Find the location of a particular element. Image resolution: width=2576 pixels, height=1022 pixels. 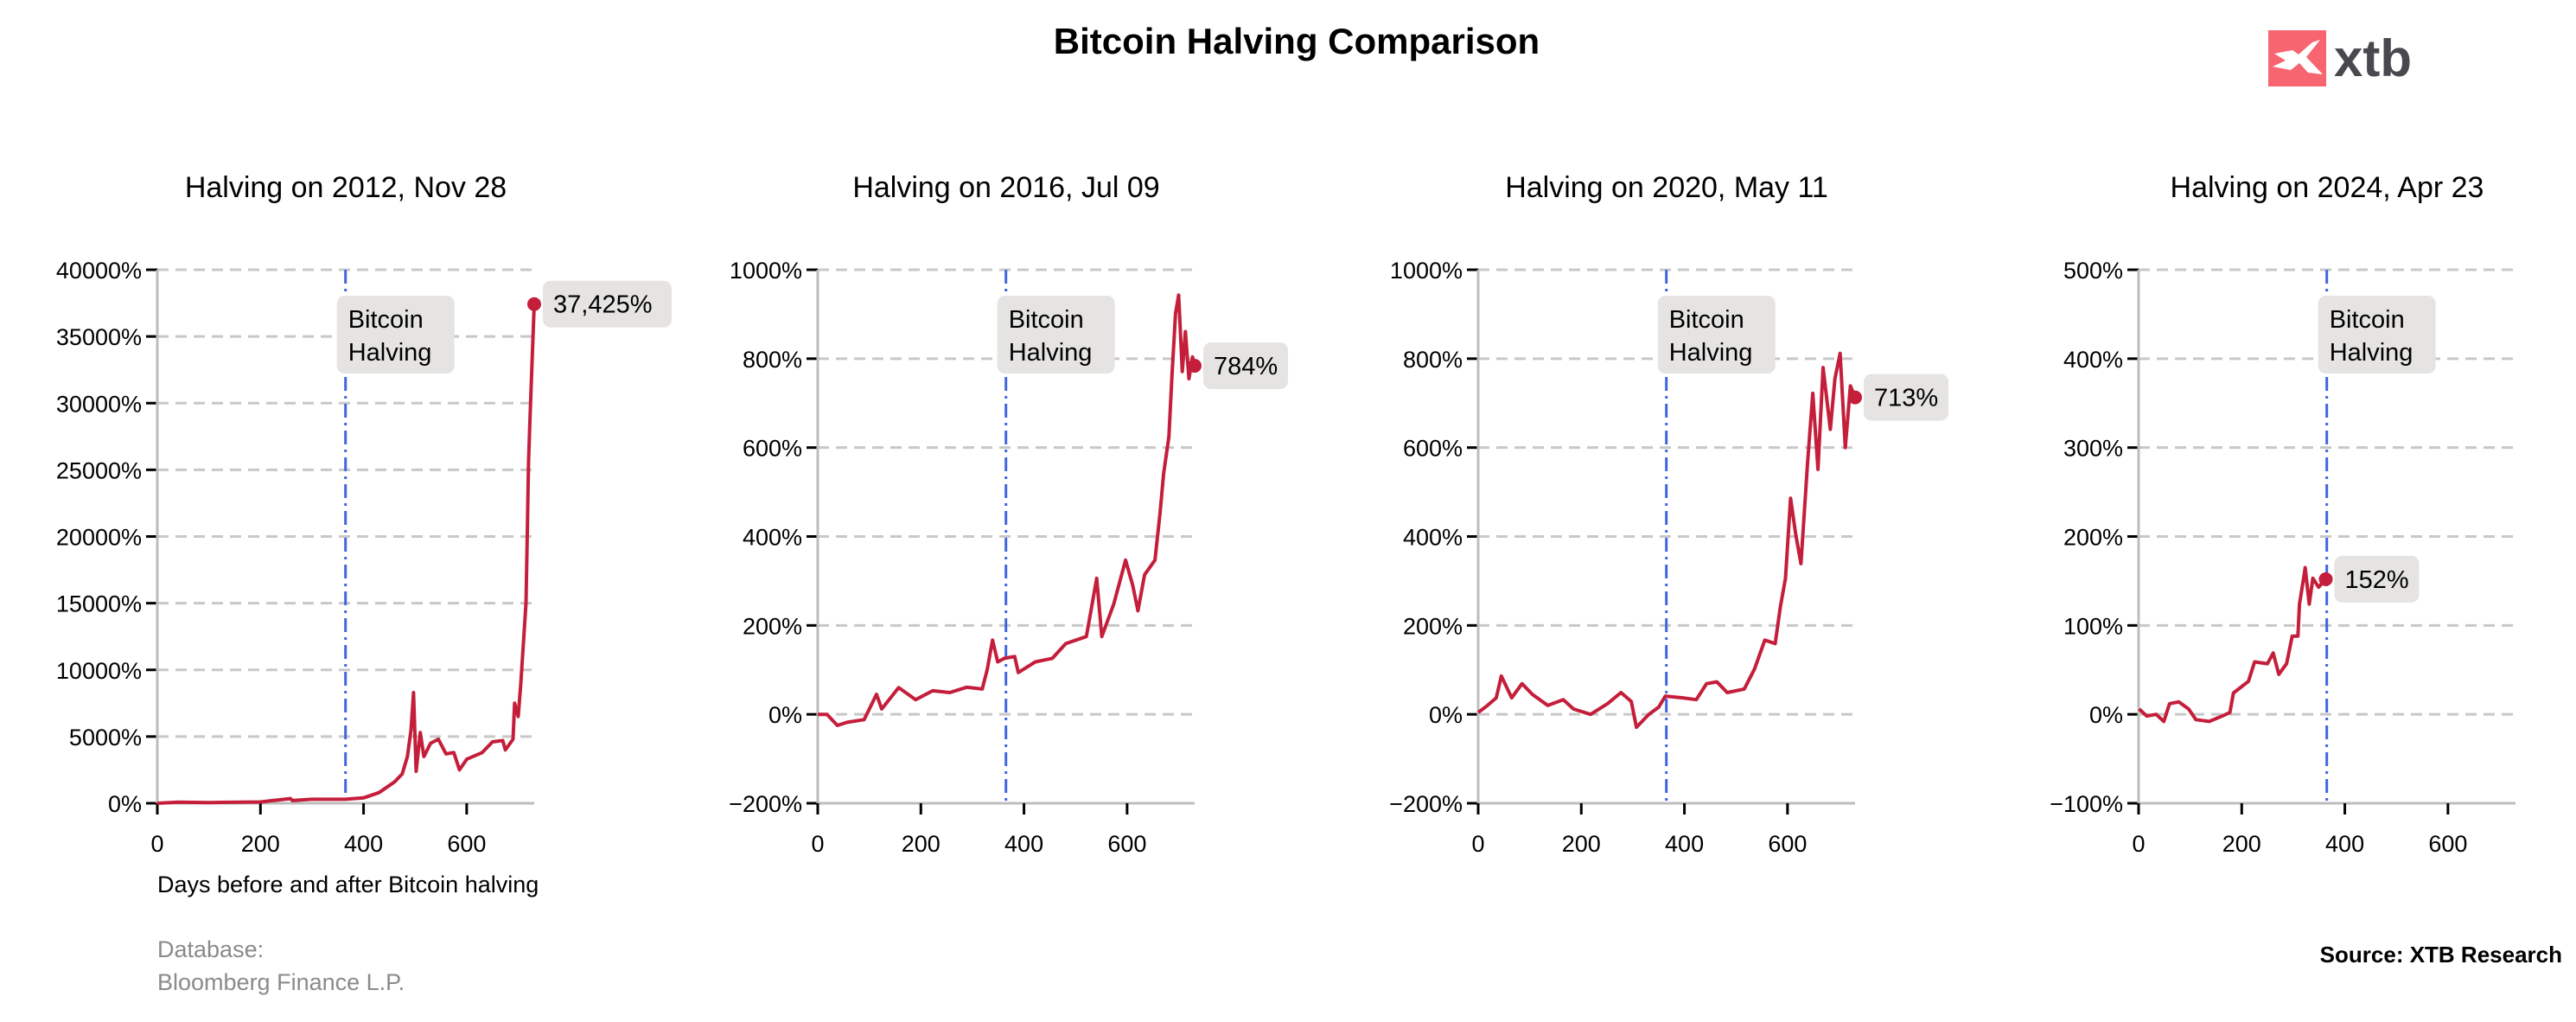

end-value-annotation: 784% is located at coordinates (1245, 366).